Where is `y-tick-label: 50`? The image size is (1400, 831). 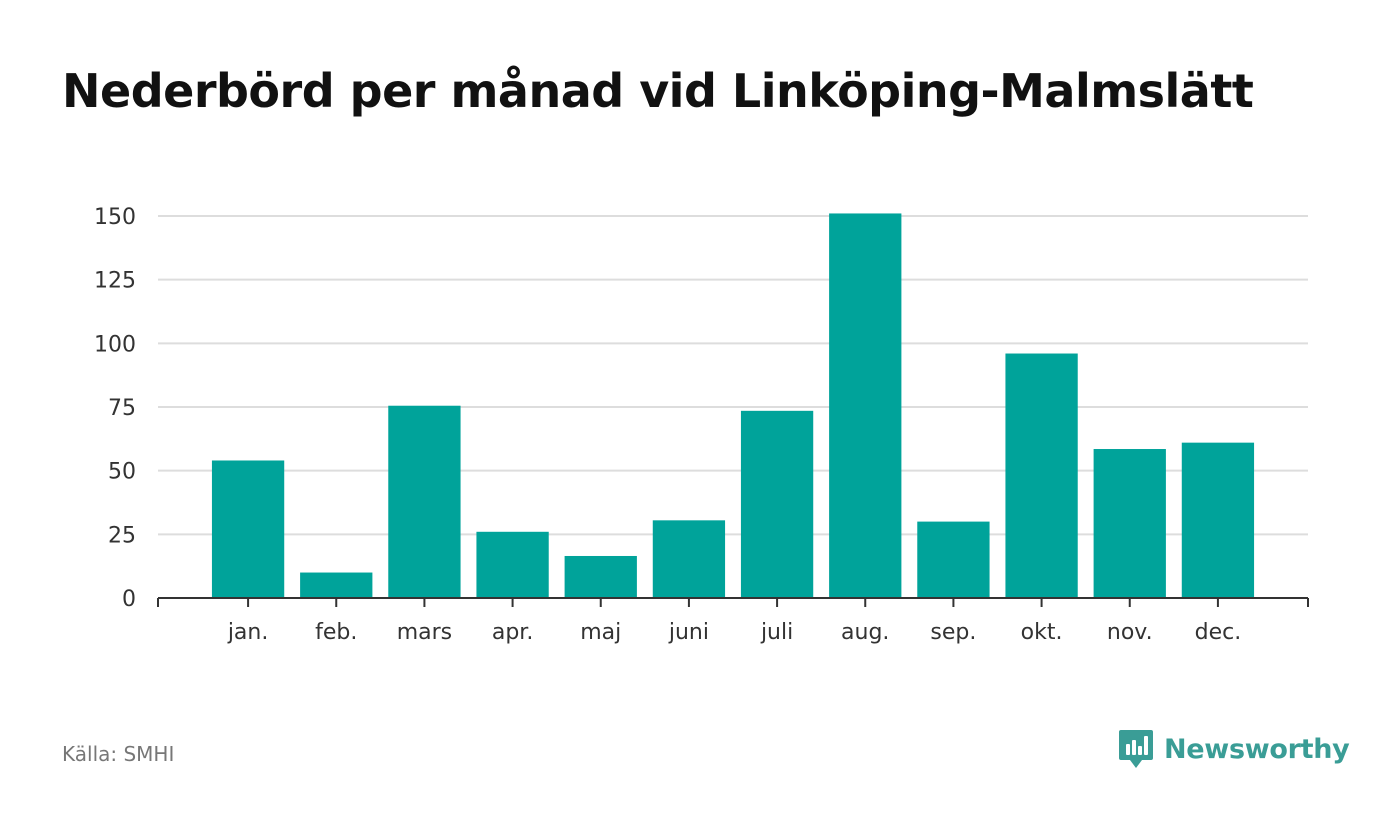
y-tick-label: 50 is located at coordinates (122, 472).